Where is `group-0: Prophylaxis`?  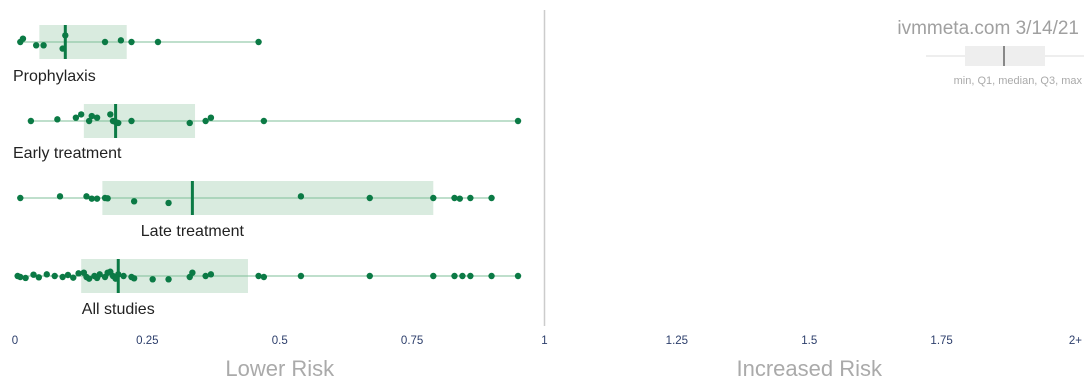
group-0: Prophylaxis is located at coordinates (137, 55).